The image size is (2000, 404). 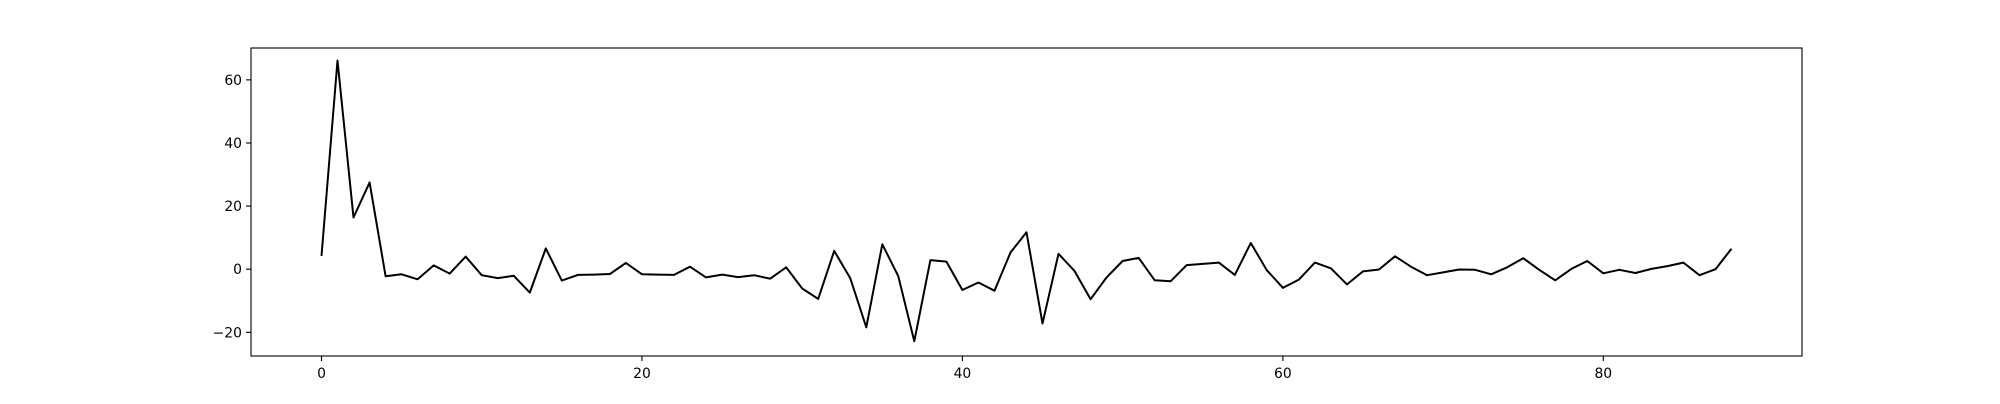 What do you see at coordinates (642, 374) in the screenshot?
I see `x-tick-label: 20` at bounding box center [642, 374].